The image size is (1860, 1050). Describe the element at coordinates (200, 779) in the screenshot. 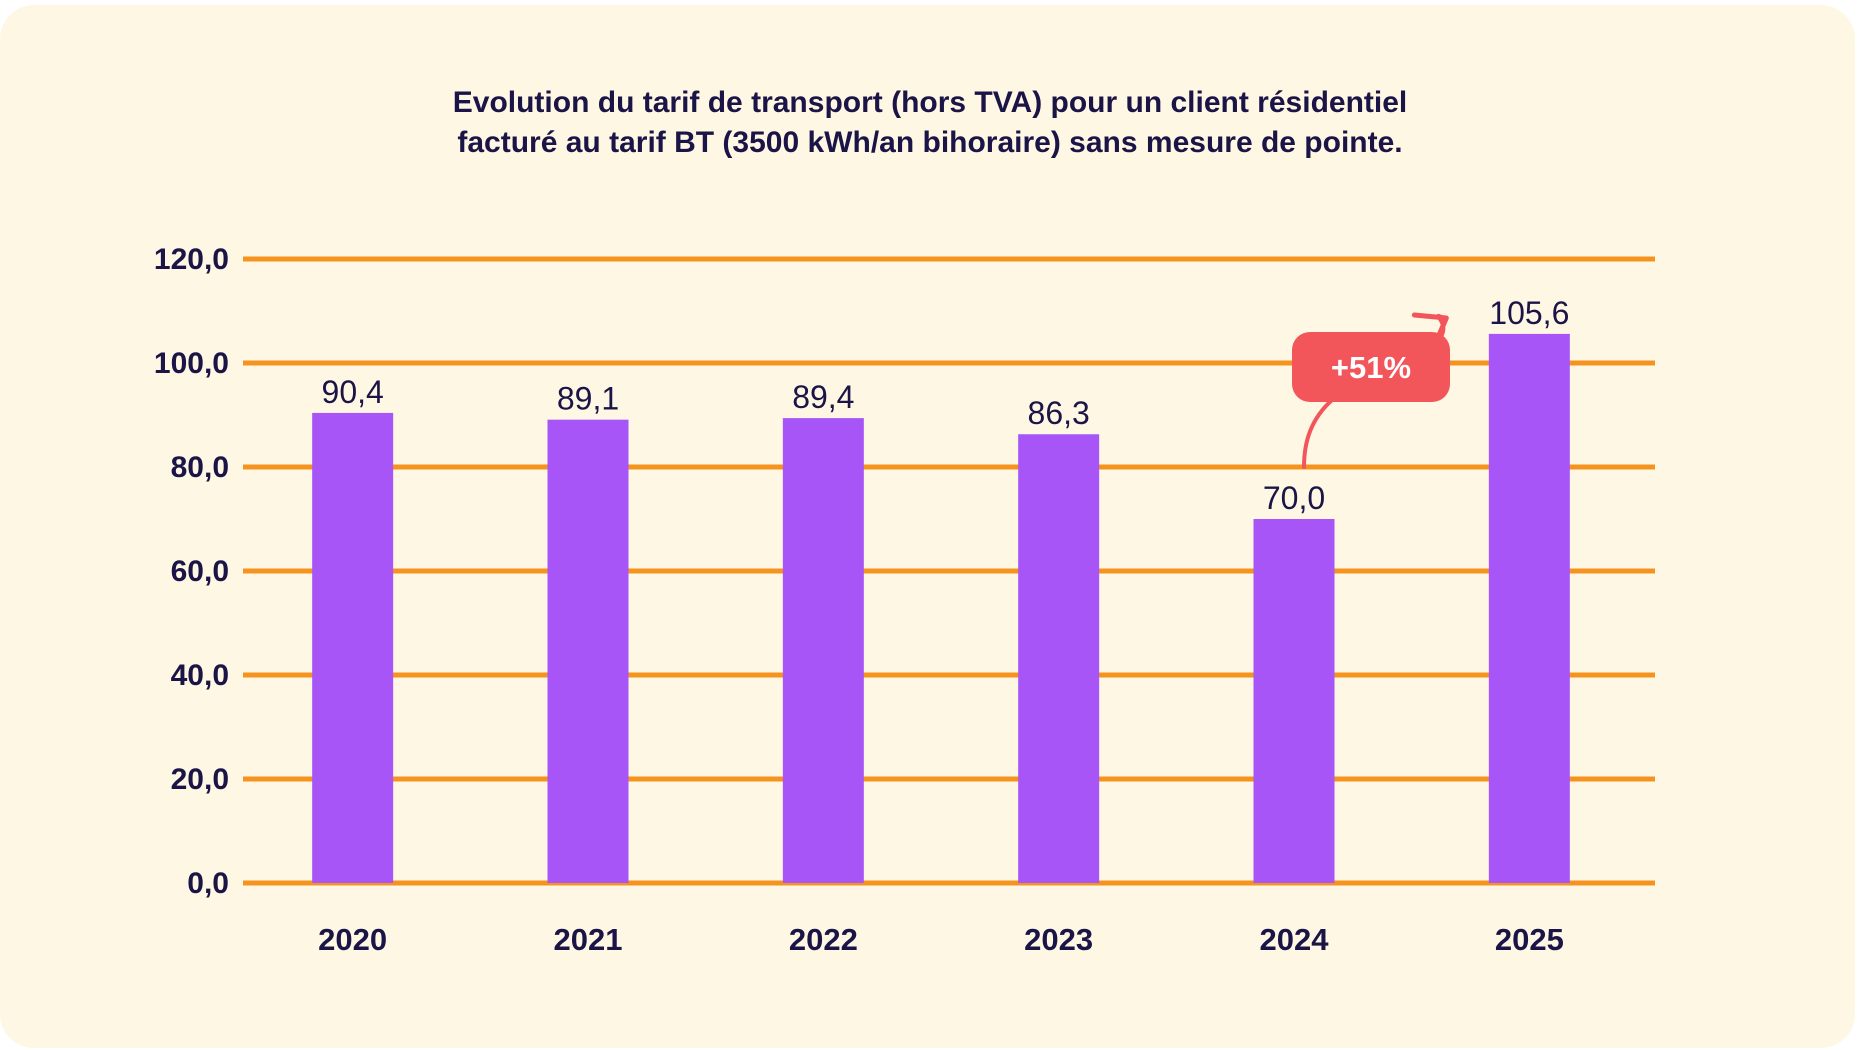

I see `y-tick-label: 20,0` at that location.